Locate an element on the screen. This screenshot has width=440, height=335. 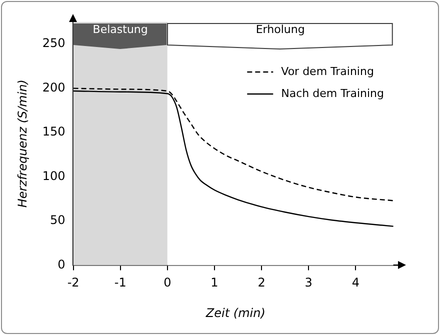
y-tick-label: 0 is located at coordinates (62, 264).